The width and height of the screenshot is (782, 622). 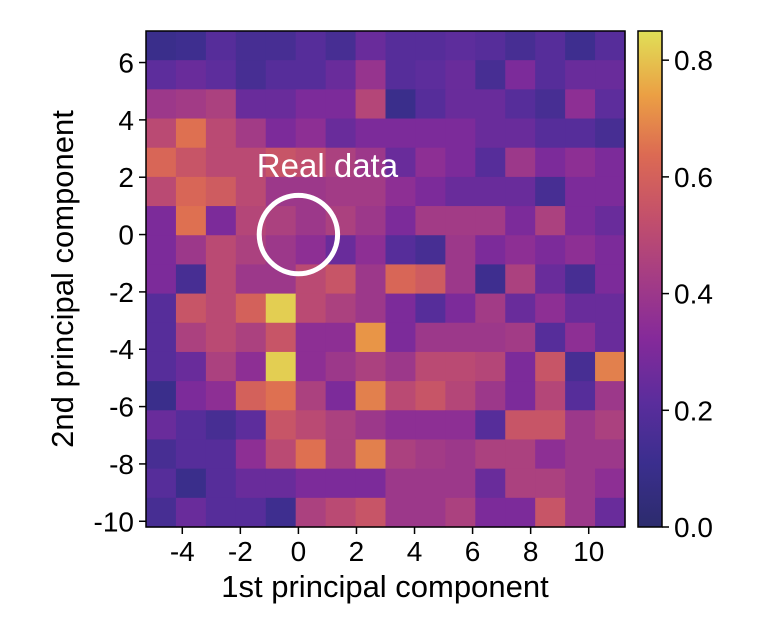 I want to click on colorbar-tick-label: 0.0, so click(x=693, y=527).